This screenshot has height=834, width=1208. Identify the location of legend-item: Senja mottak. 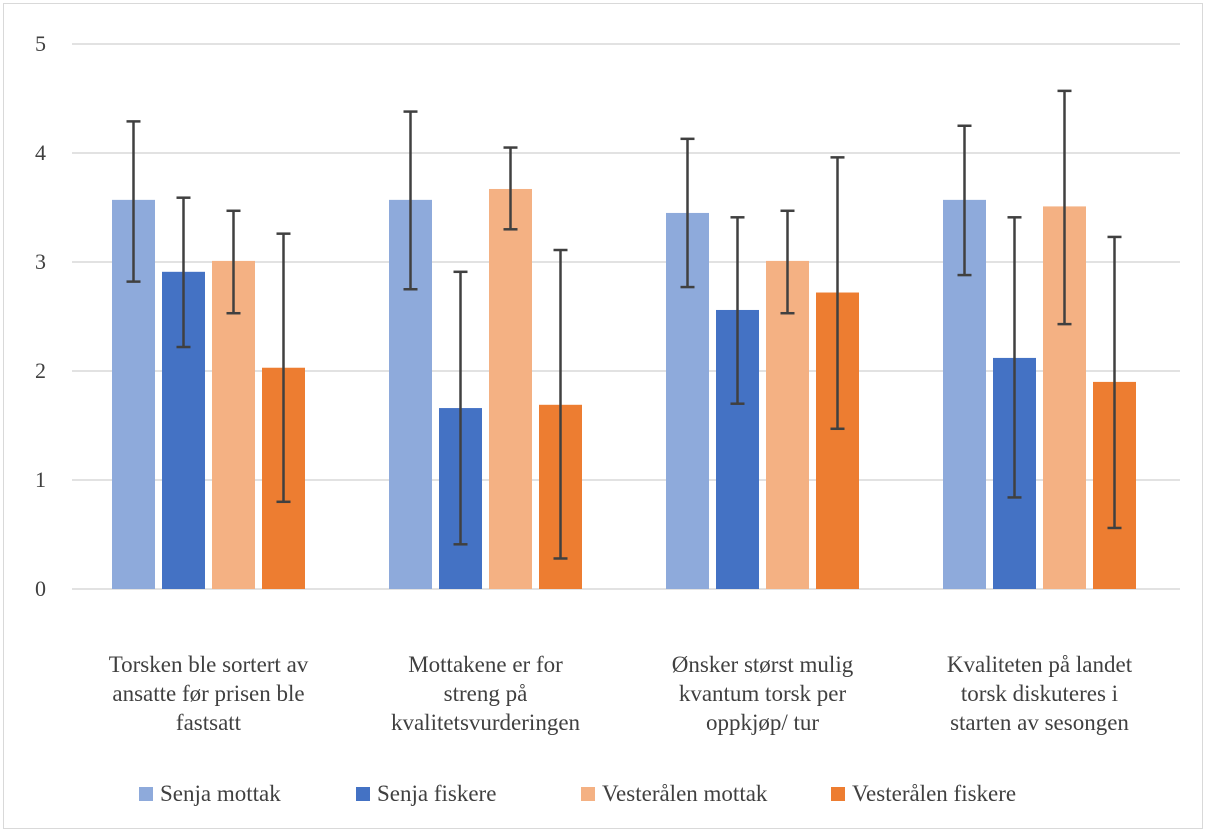
(210, 793).